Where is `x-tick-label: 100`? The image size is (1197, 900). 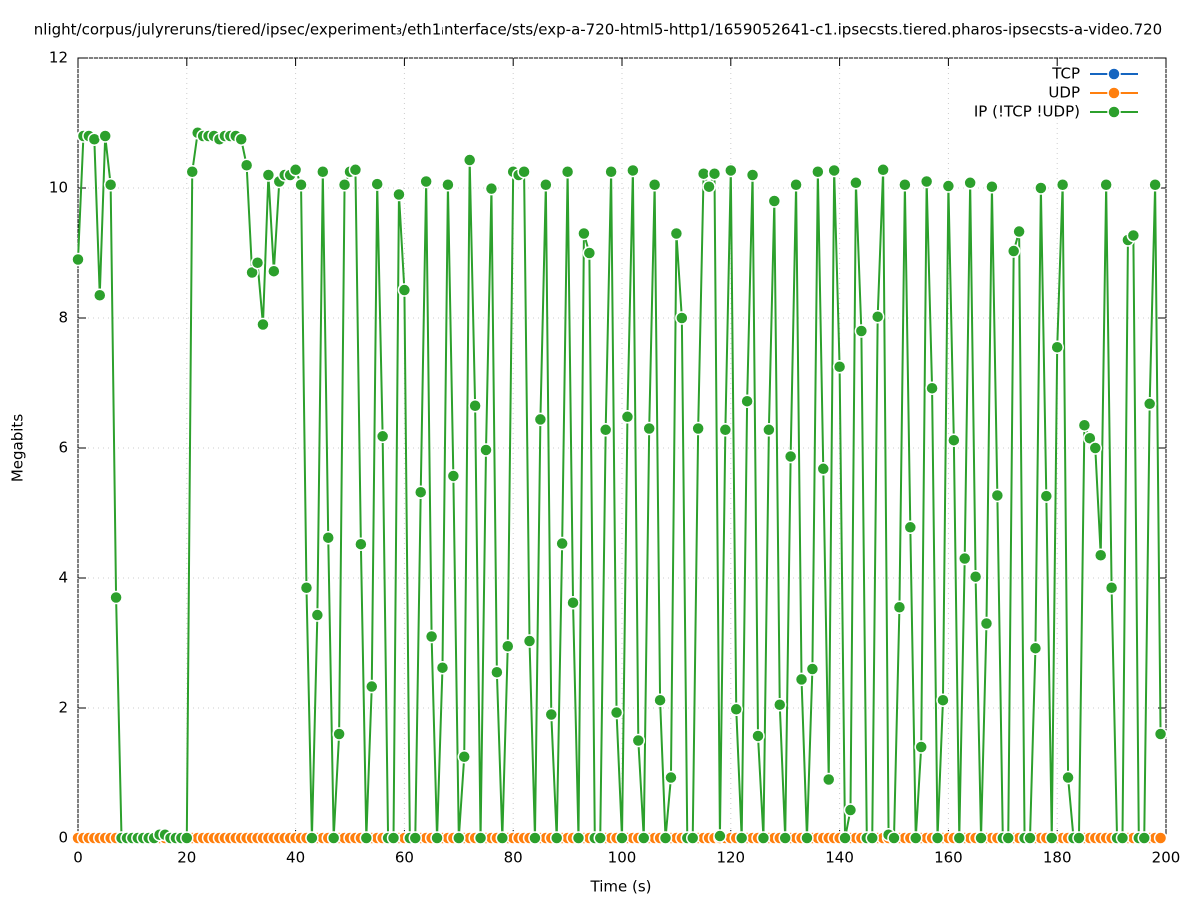 x-tick-label: 100 is located at coordinates (622, 858).